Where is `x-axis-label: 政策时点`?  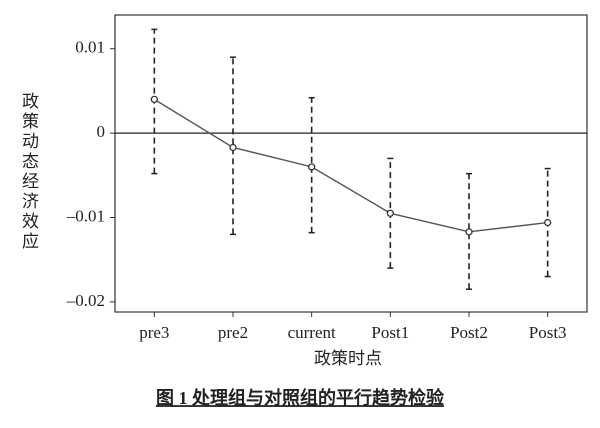 x-axis-label: 政策时点 is located at coordinates (348, 358).